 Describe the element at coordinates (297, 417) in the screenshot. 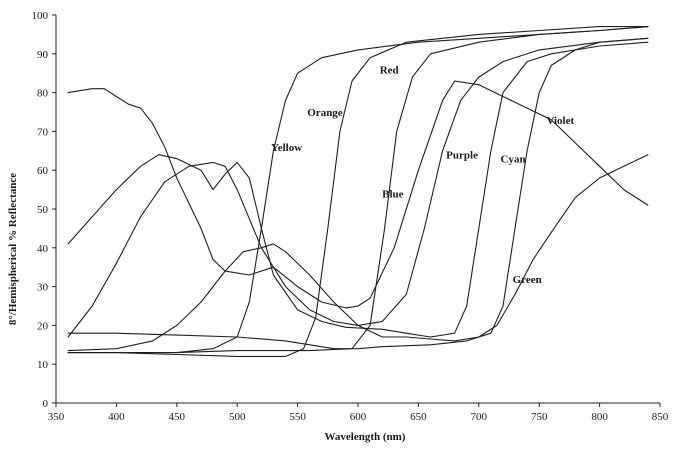

I see `x-tick-label: 550` at that location.